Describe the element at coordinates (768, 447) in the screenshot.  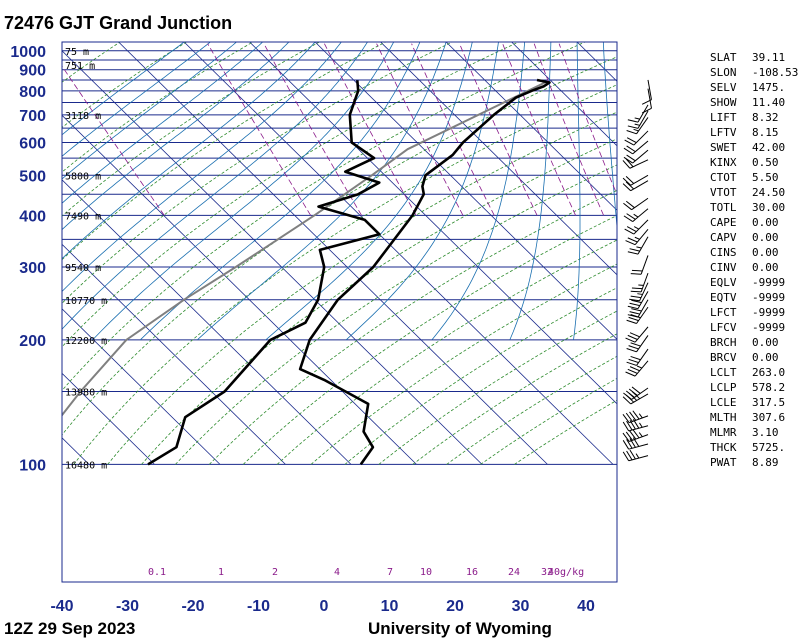
I see `index-value: 5725.` at that location.